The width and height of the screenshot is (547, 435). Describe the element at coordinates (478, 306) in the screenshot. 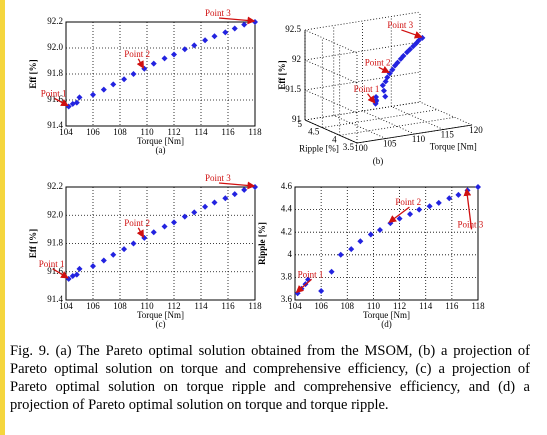

I see `x-tick-label: 118` at that location.